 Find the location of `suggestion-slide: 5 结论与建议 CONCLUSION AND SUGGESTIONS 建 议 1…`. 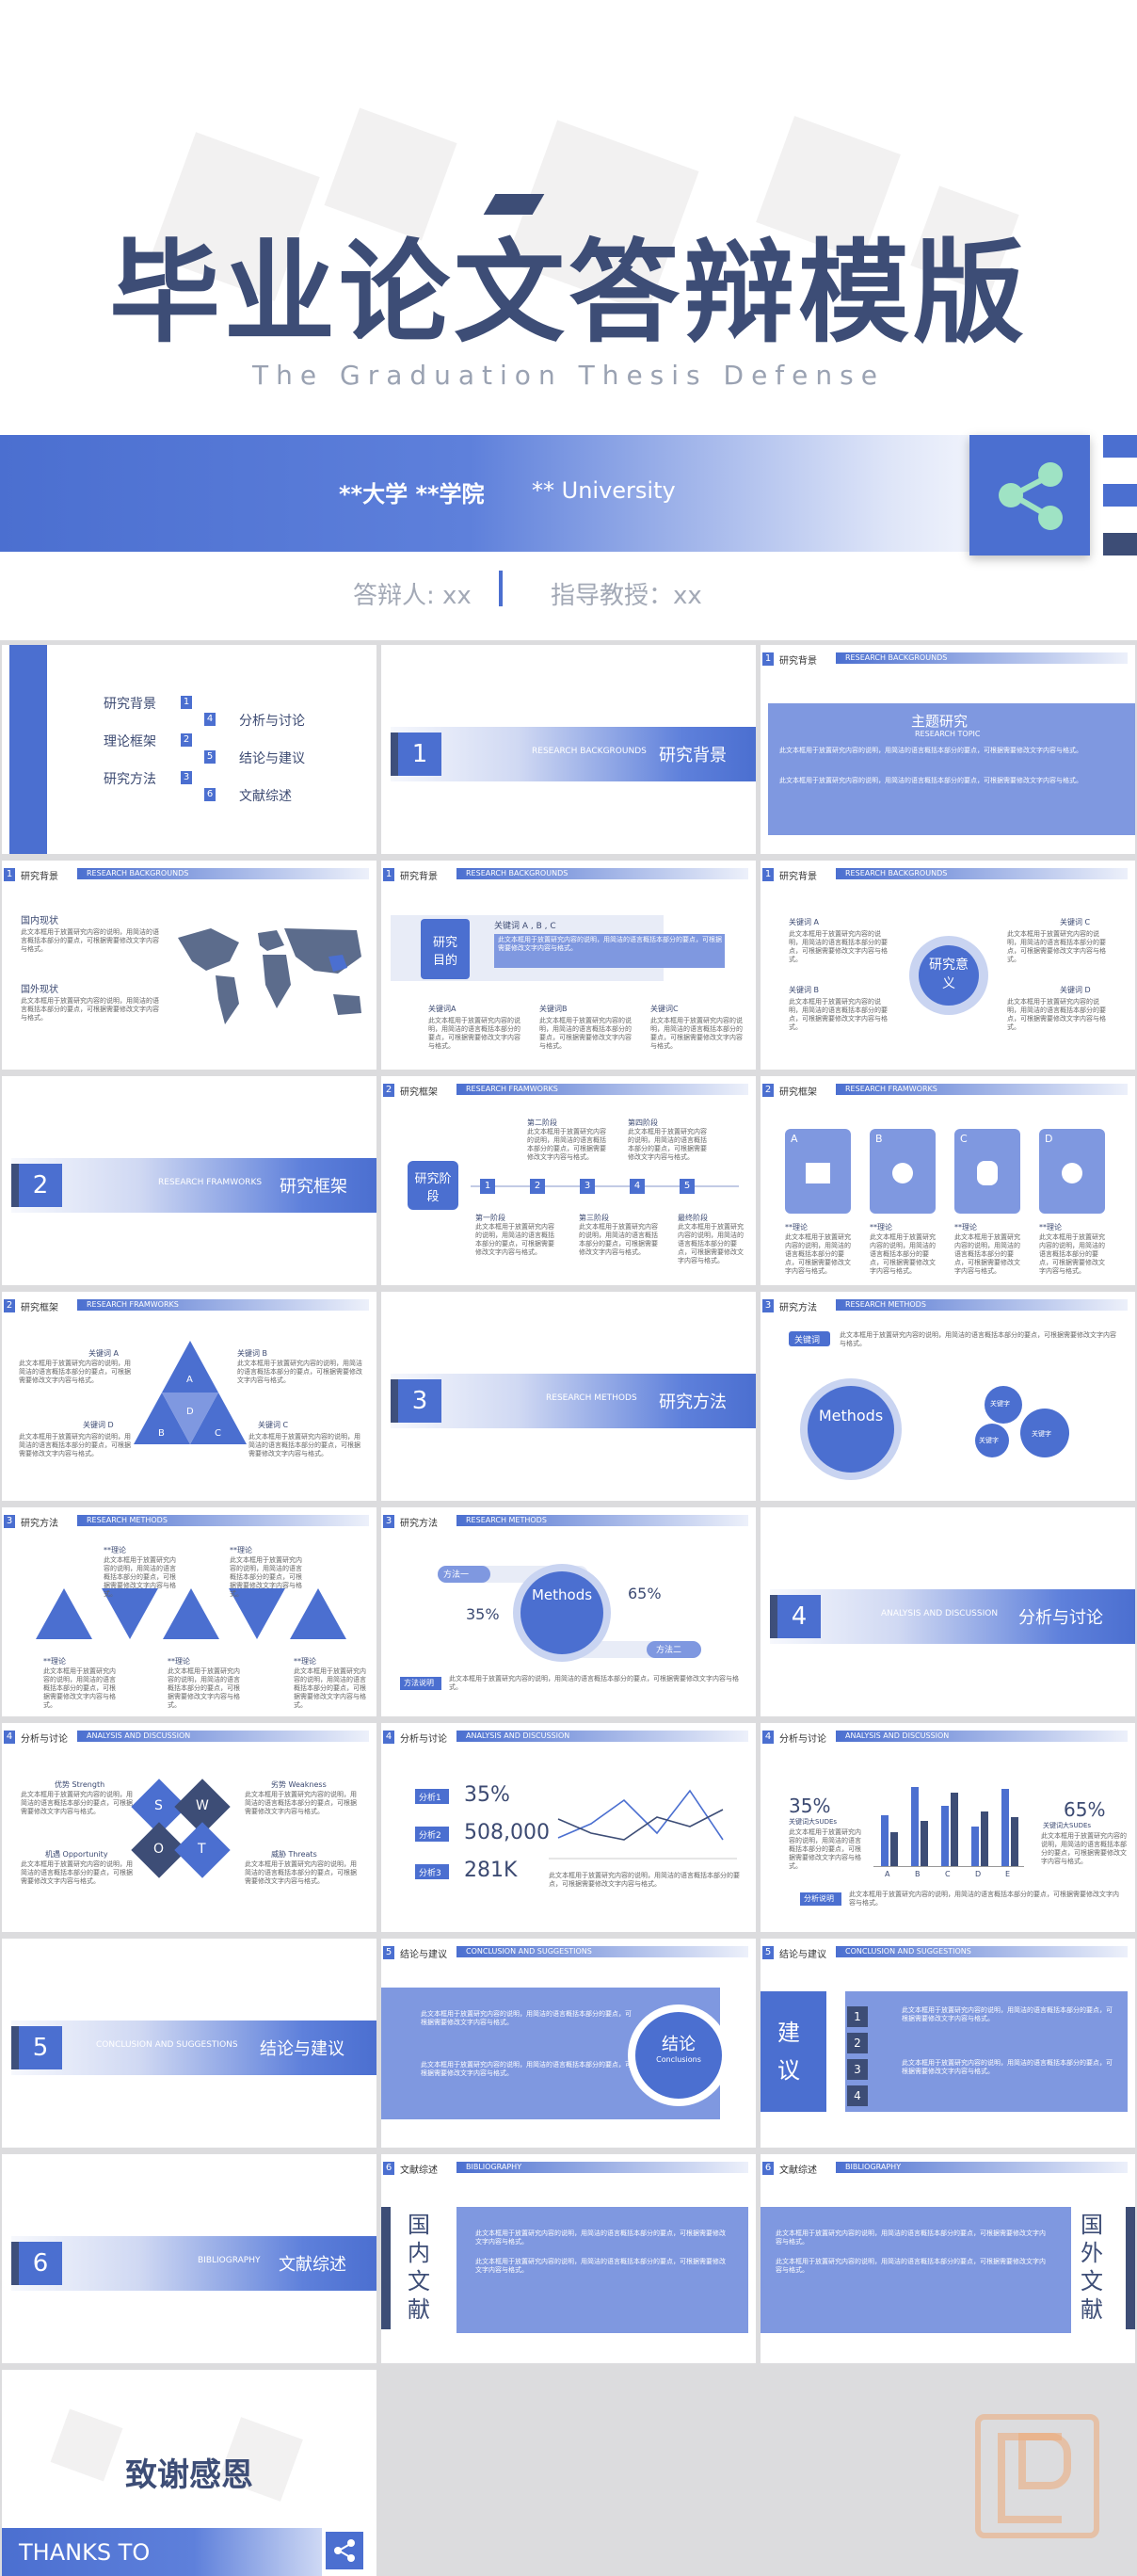

suggestion-slide: 5 结论与建议 CONCLUSION AND SUGGESTIONS 建 议 1… is located at coordinates (948, 2043).